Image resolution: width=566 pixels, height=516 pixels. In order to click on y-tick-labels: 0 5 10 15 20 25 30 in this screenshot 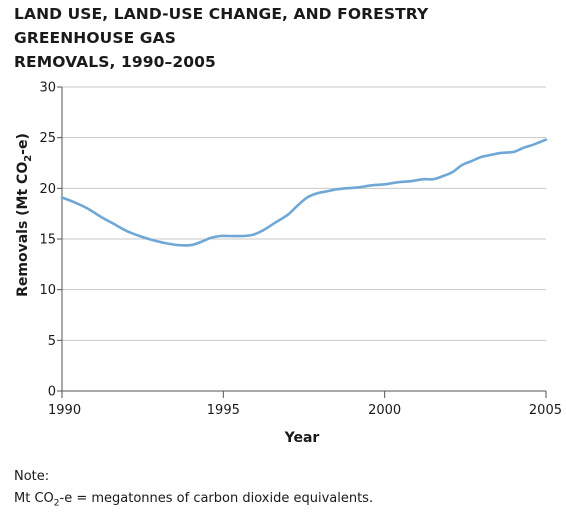, I will do `click(47, 240)`.